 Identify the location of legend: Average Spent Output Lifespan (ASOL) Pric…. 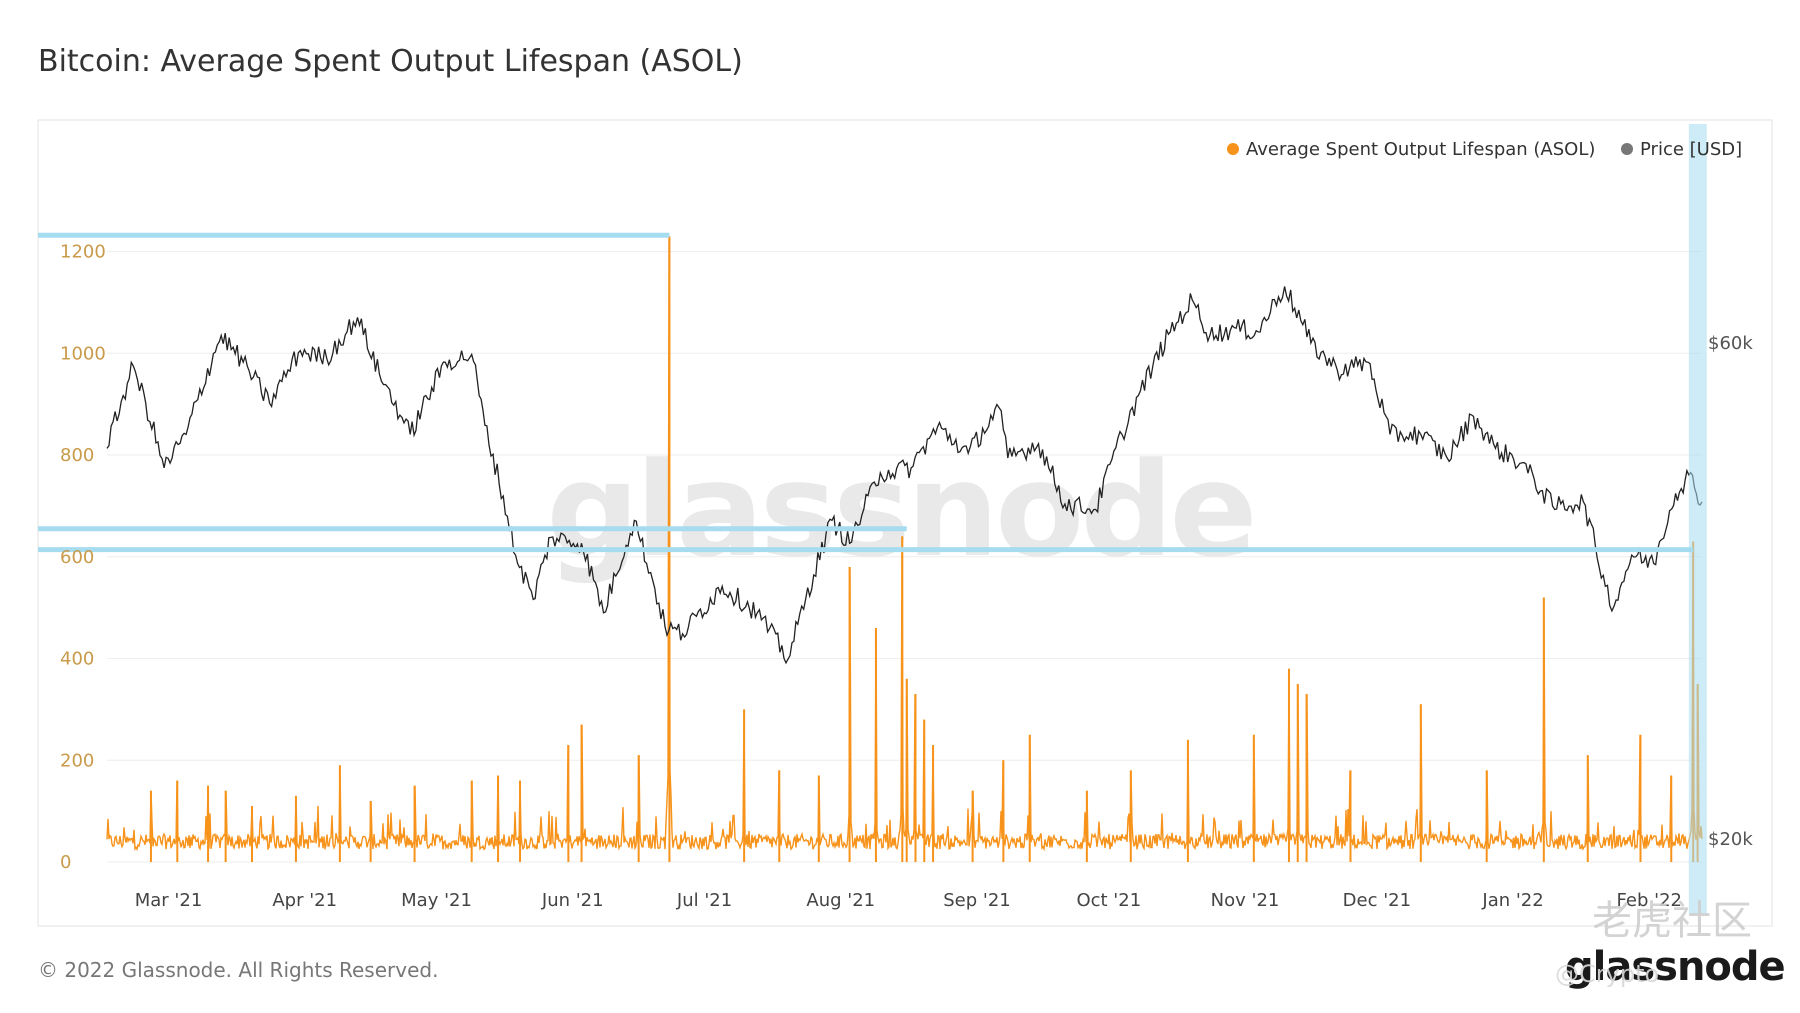
(1484, 149).